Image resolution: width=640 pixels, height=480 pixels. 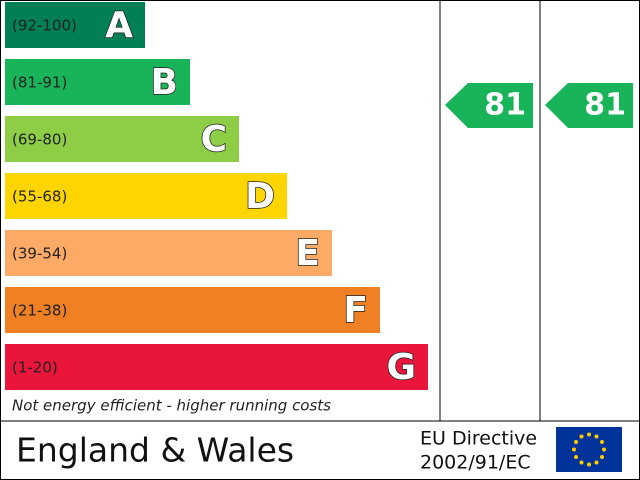 I want to click on current-arrow, so click(x=489, y=105).